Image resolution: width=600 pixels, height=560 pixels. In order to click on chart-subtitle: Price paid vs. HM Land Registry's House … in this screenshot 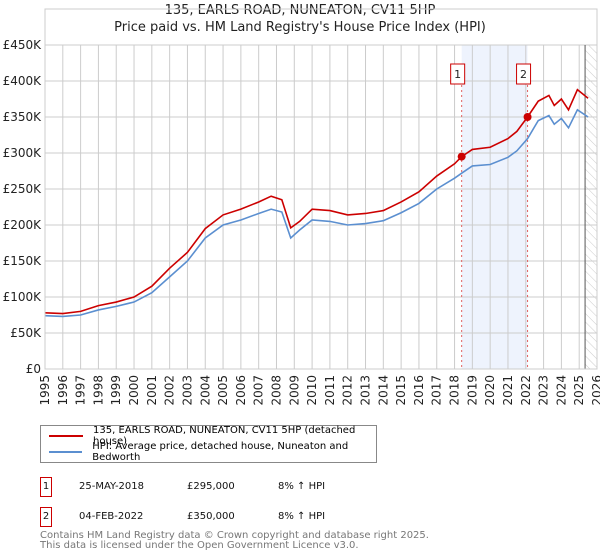, I will do `click(300, 27)`.